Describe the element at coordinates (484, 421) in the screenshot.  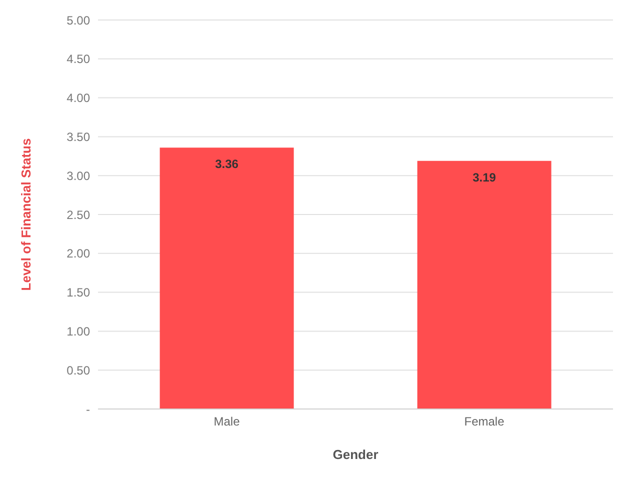
I see `x-tick-label: Female` at that location.